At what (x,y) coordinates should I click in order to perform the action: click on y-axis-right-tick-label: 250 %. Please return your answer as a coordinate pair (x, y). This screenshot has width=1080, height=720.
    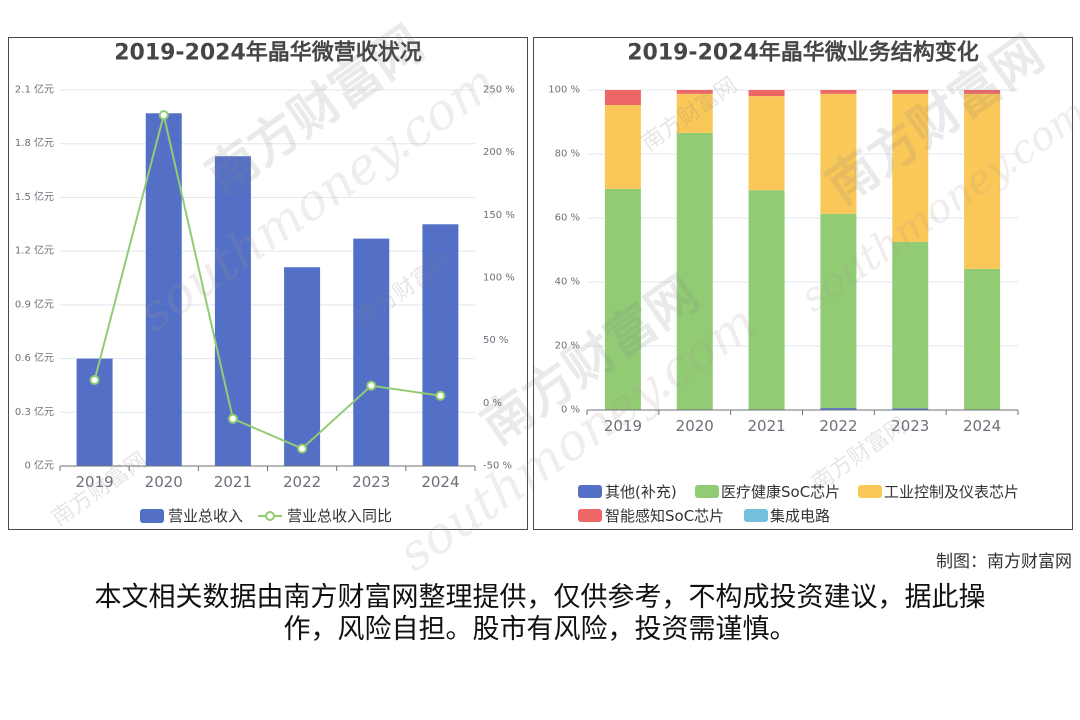
    Looking at the image, I should click on (499, 90).